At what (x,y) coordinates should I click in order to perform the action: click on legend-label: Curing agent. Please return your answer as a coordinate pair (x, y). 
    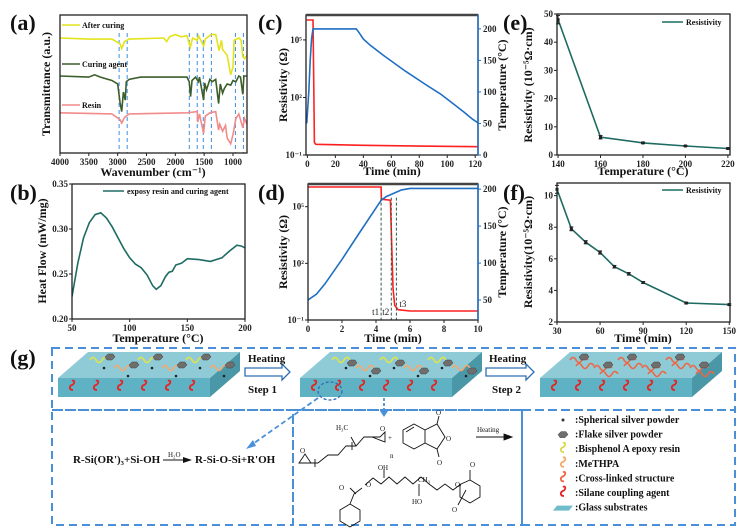
    Looking at the image, I should click on (104, 64).